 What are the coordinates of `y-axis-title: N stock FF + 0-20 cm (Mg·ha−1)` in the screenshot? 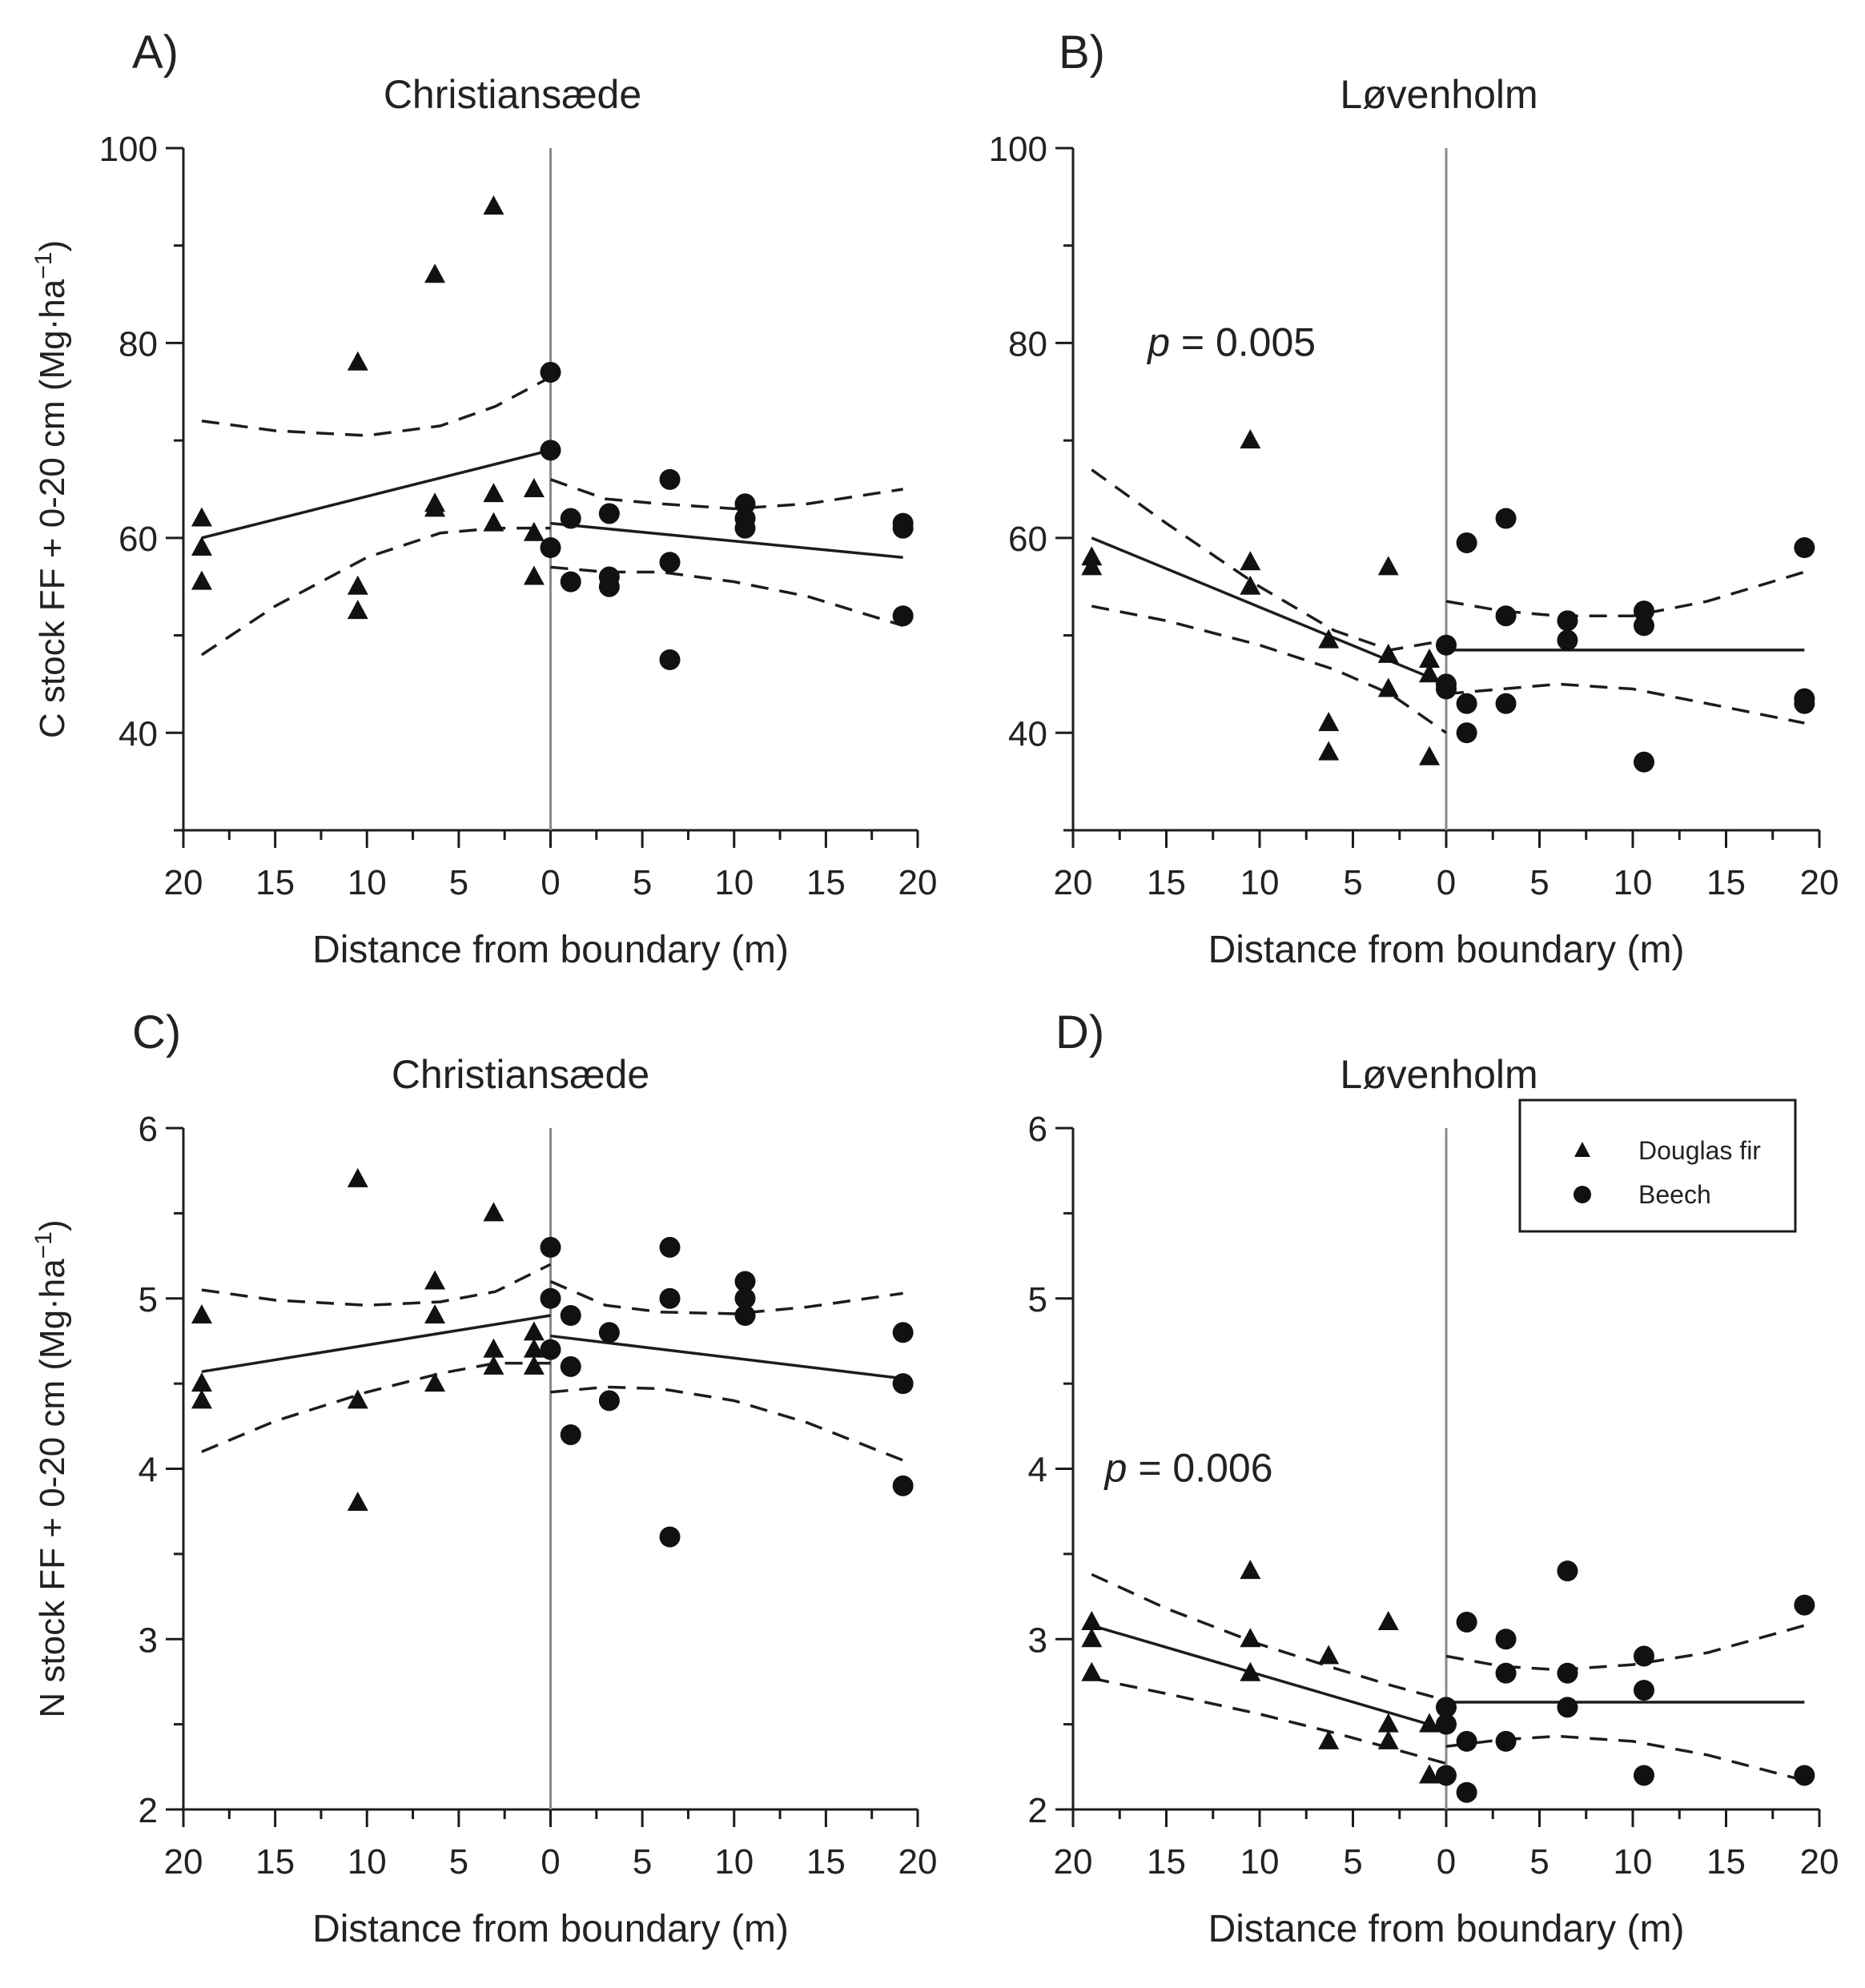 It's located at (51, 1468).